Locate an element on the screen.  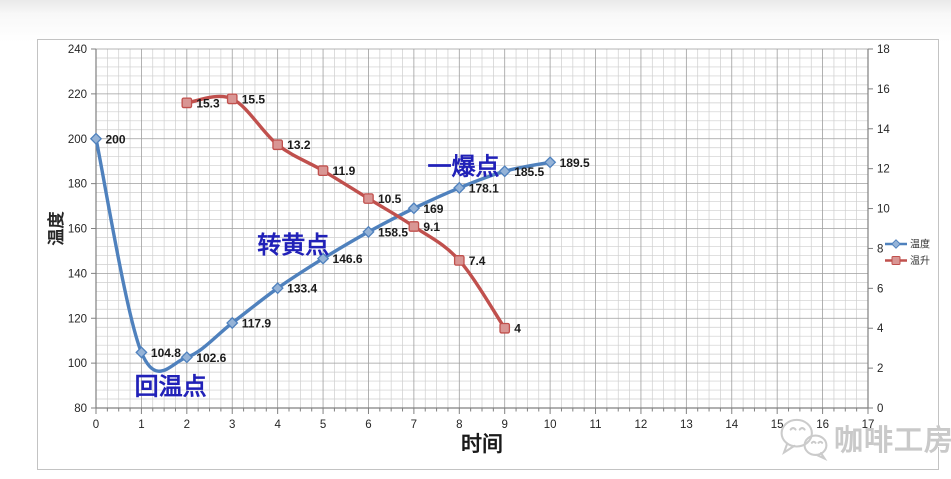
y-left-tick-label: 180 is located at coordinates (77, 185).